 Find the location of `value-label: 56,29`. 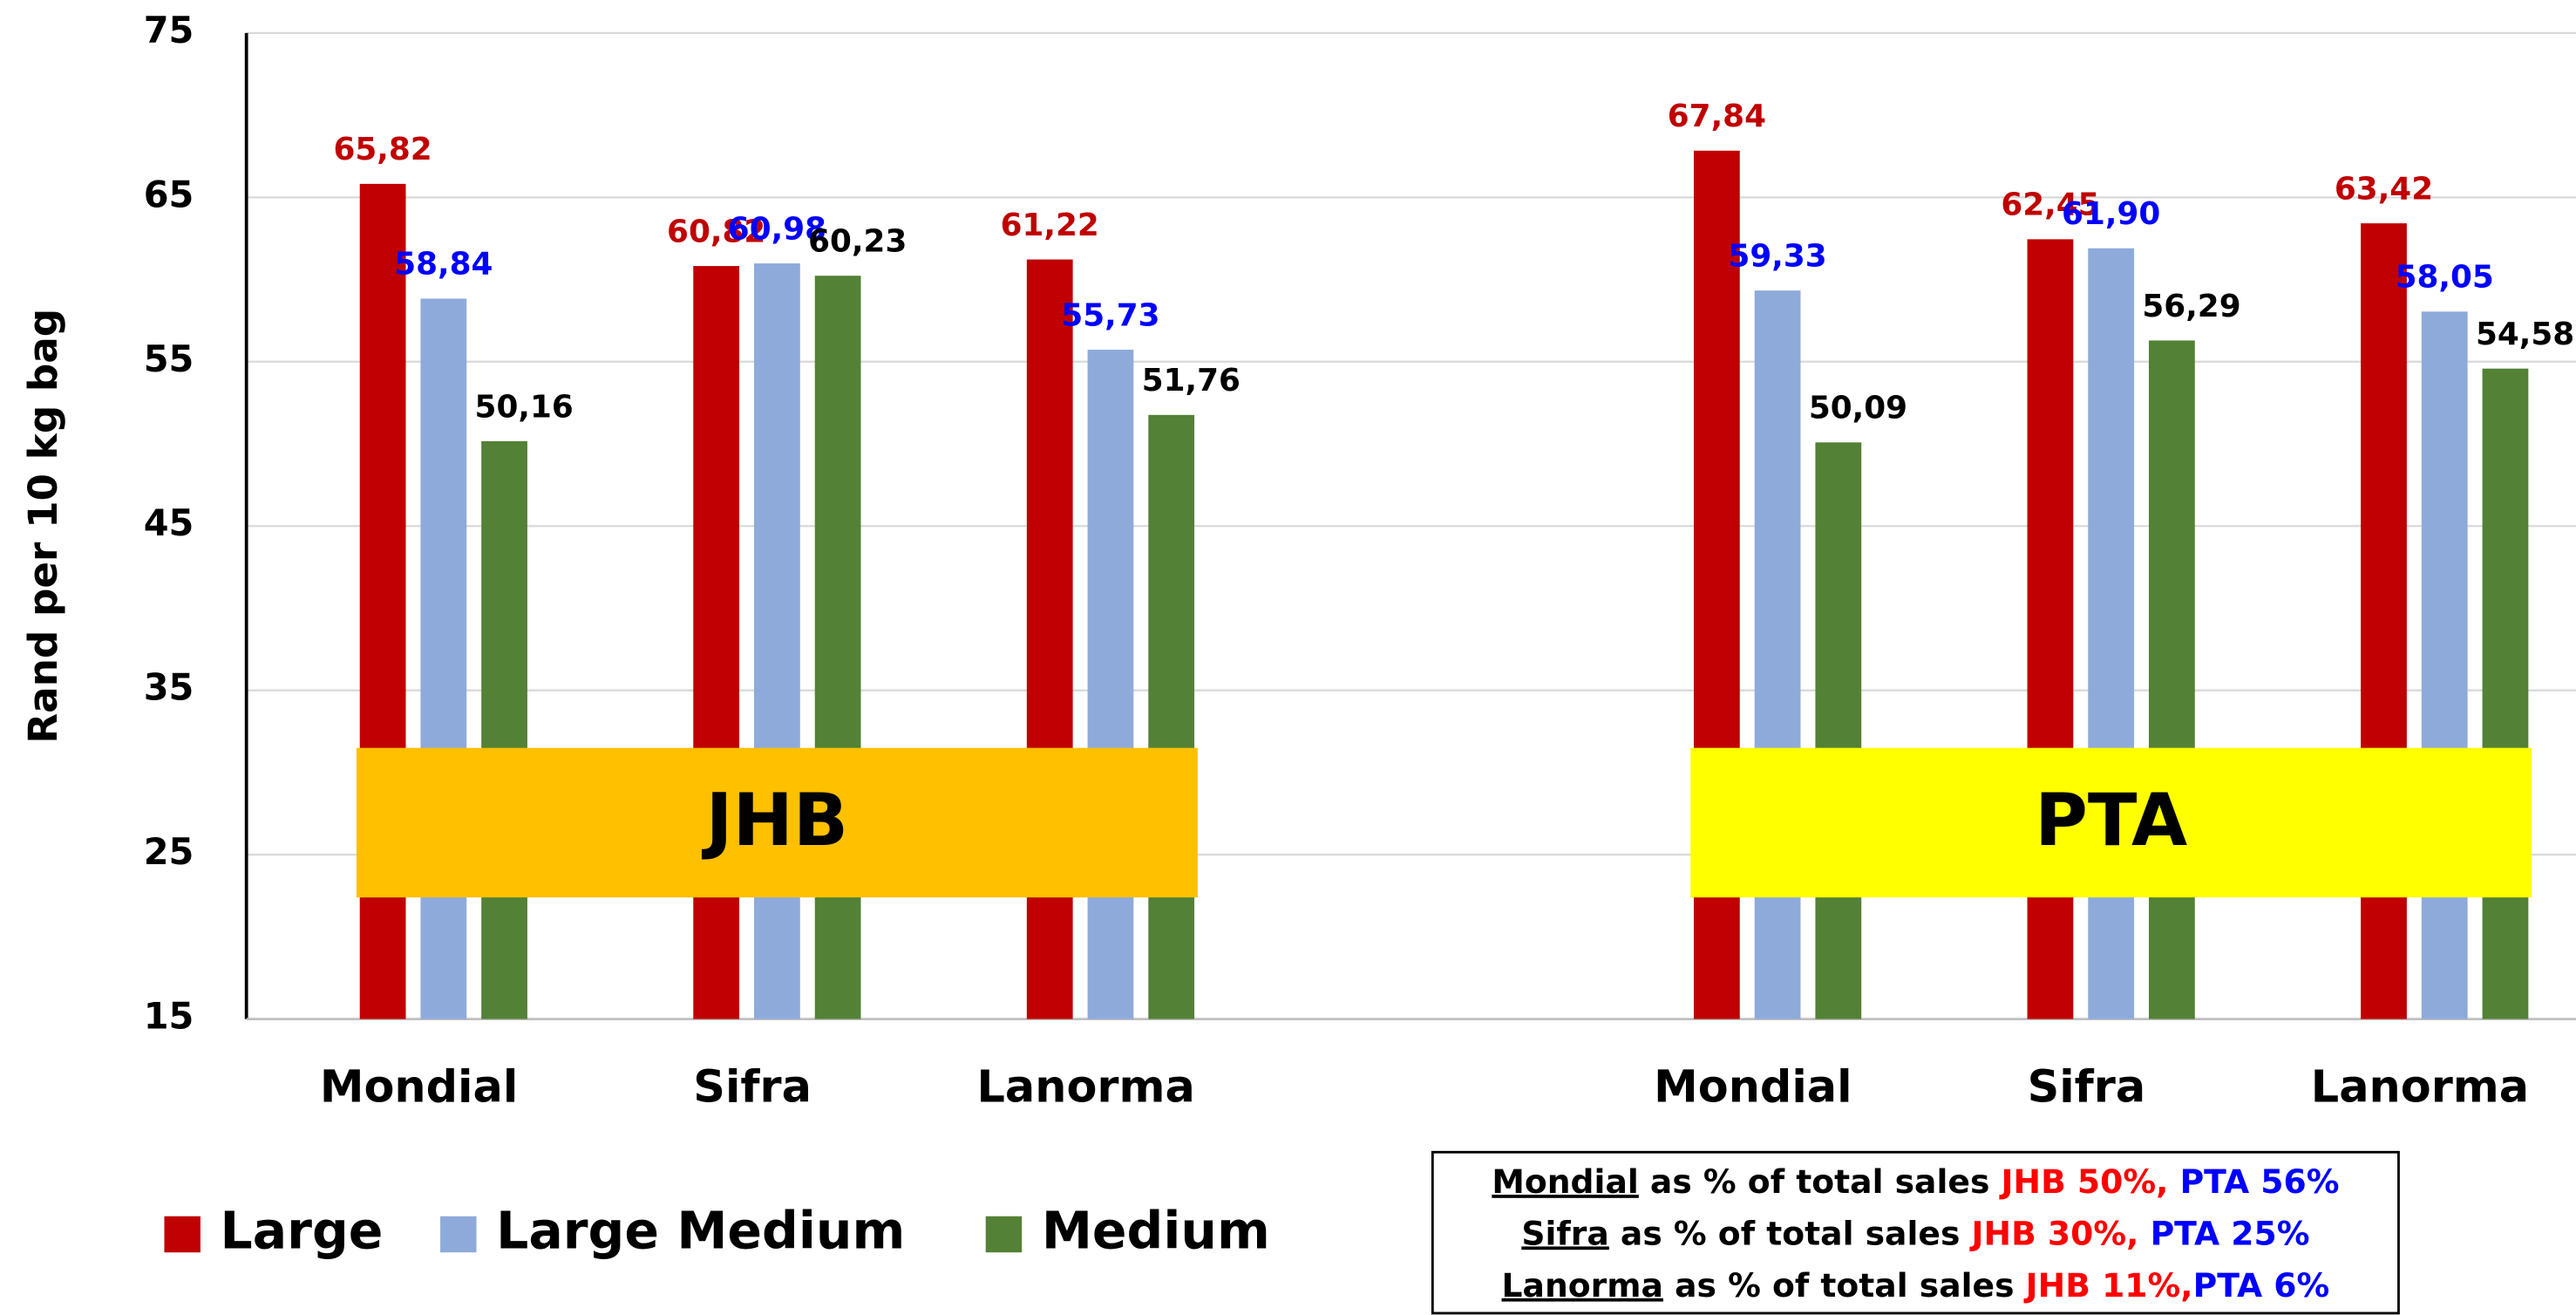

value-label: 56,29 is located at coordinates (2191, 306).